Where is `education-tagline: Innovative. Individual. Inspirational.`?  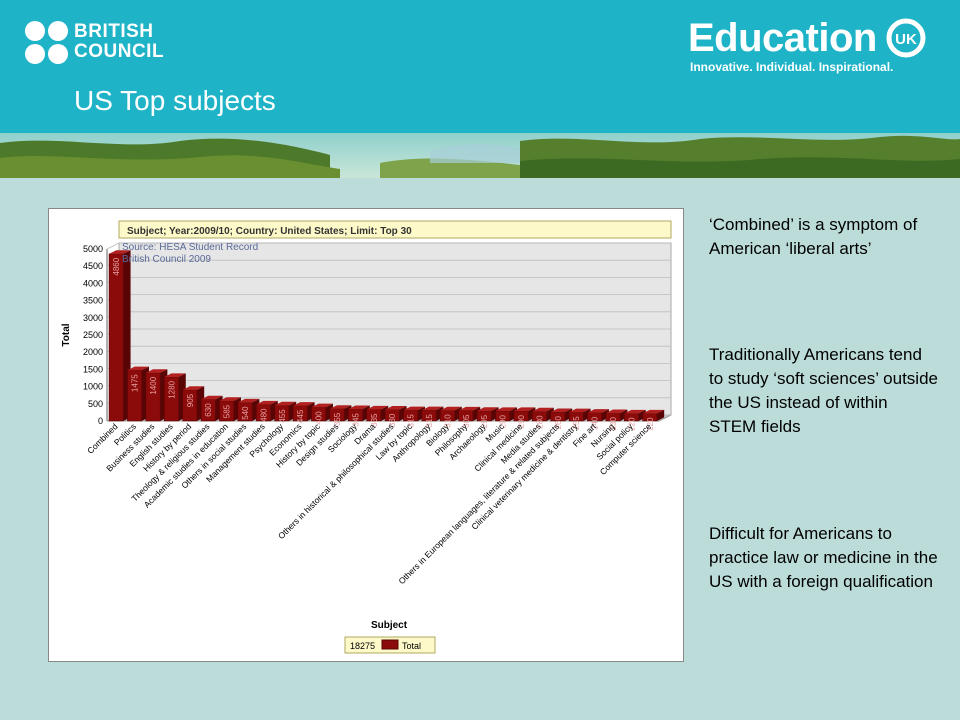
education-tagline: Innovative. Individual. Inspirational. is located at coordinates (792, 67).